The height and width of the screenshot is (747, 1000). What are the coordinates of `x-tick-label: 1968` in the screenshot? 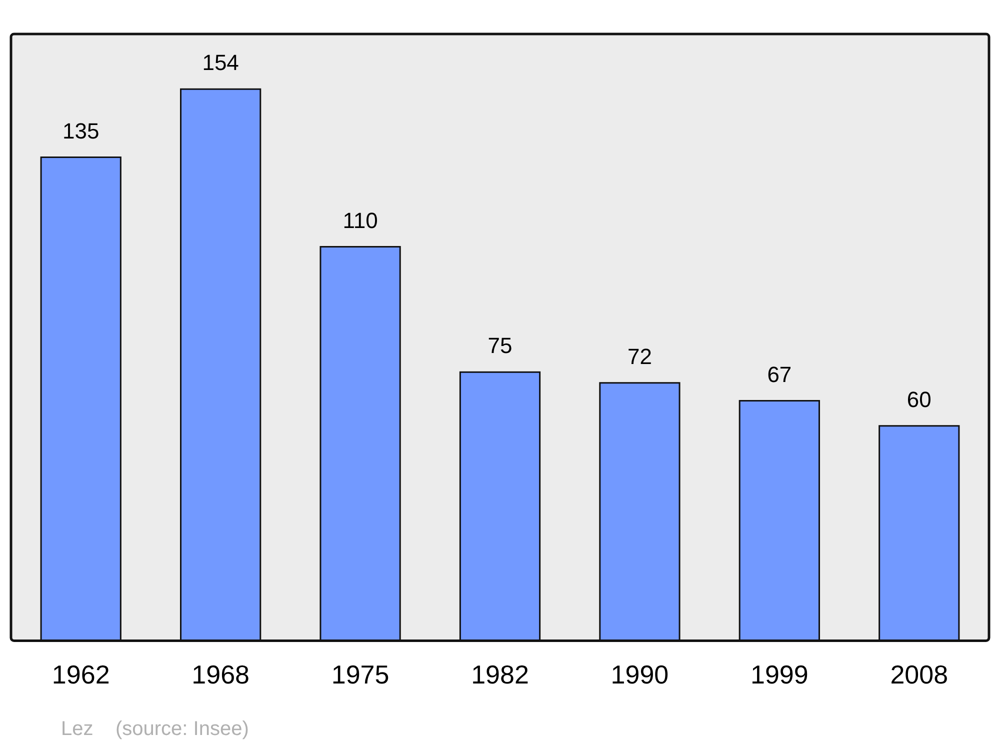 It's located at (221, 675).